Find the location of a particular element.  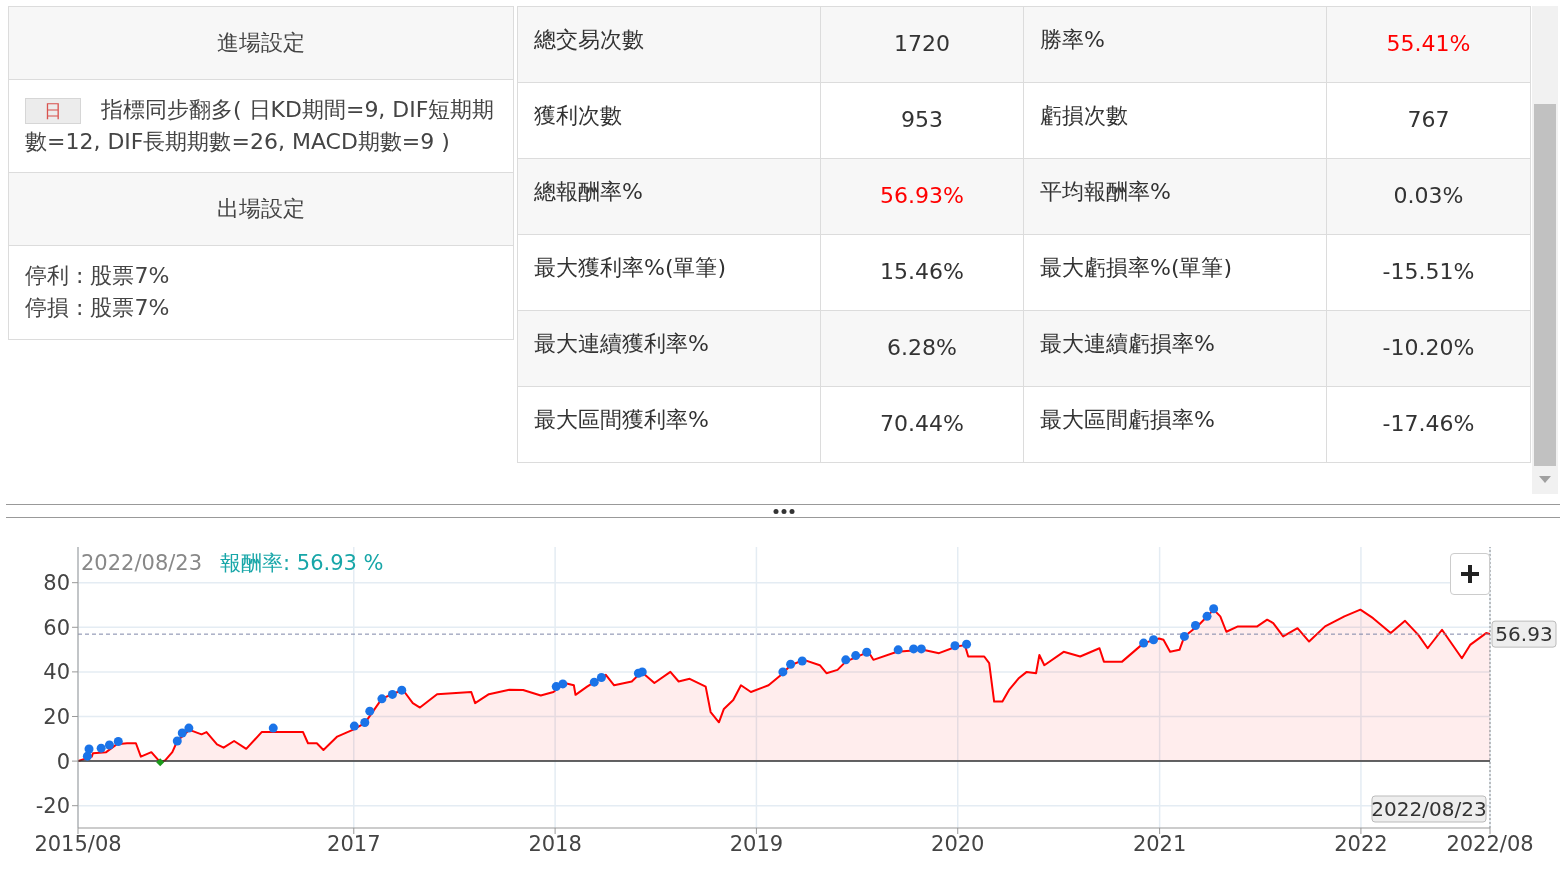

text: 進場設定 is located at coordinates (261, 43).